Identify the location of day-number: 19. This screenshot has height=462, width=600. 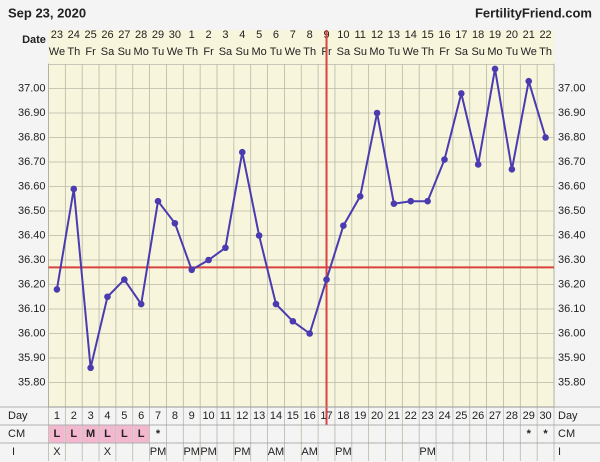
(360, 416).